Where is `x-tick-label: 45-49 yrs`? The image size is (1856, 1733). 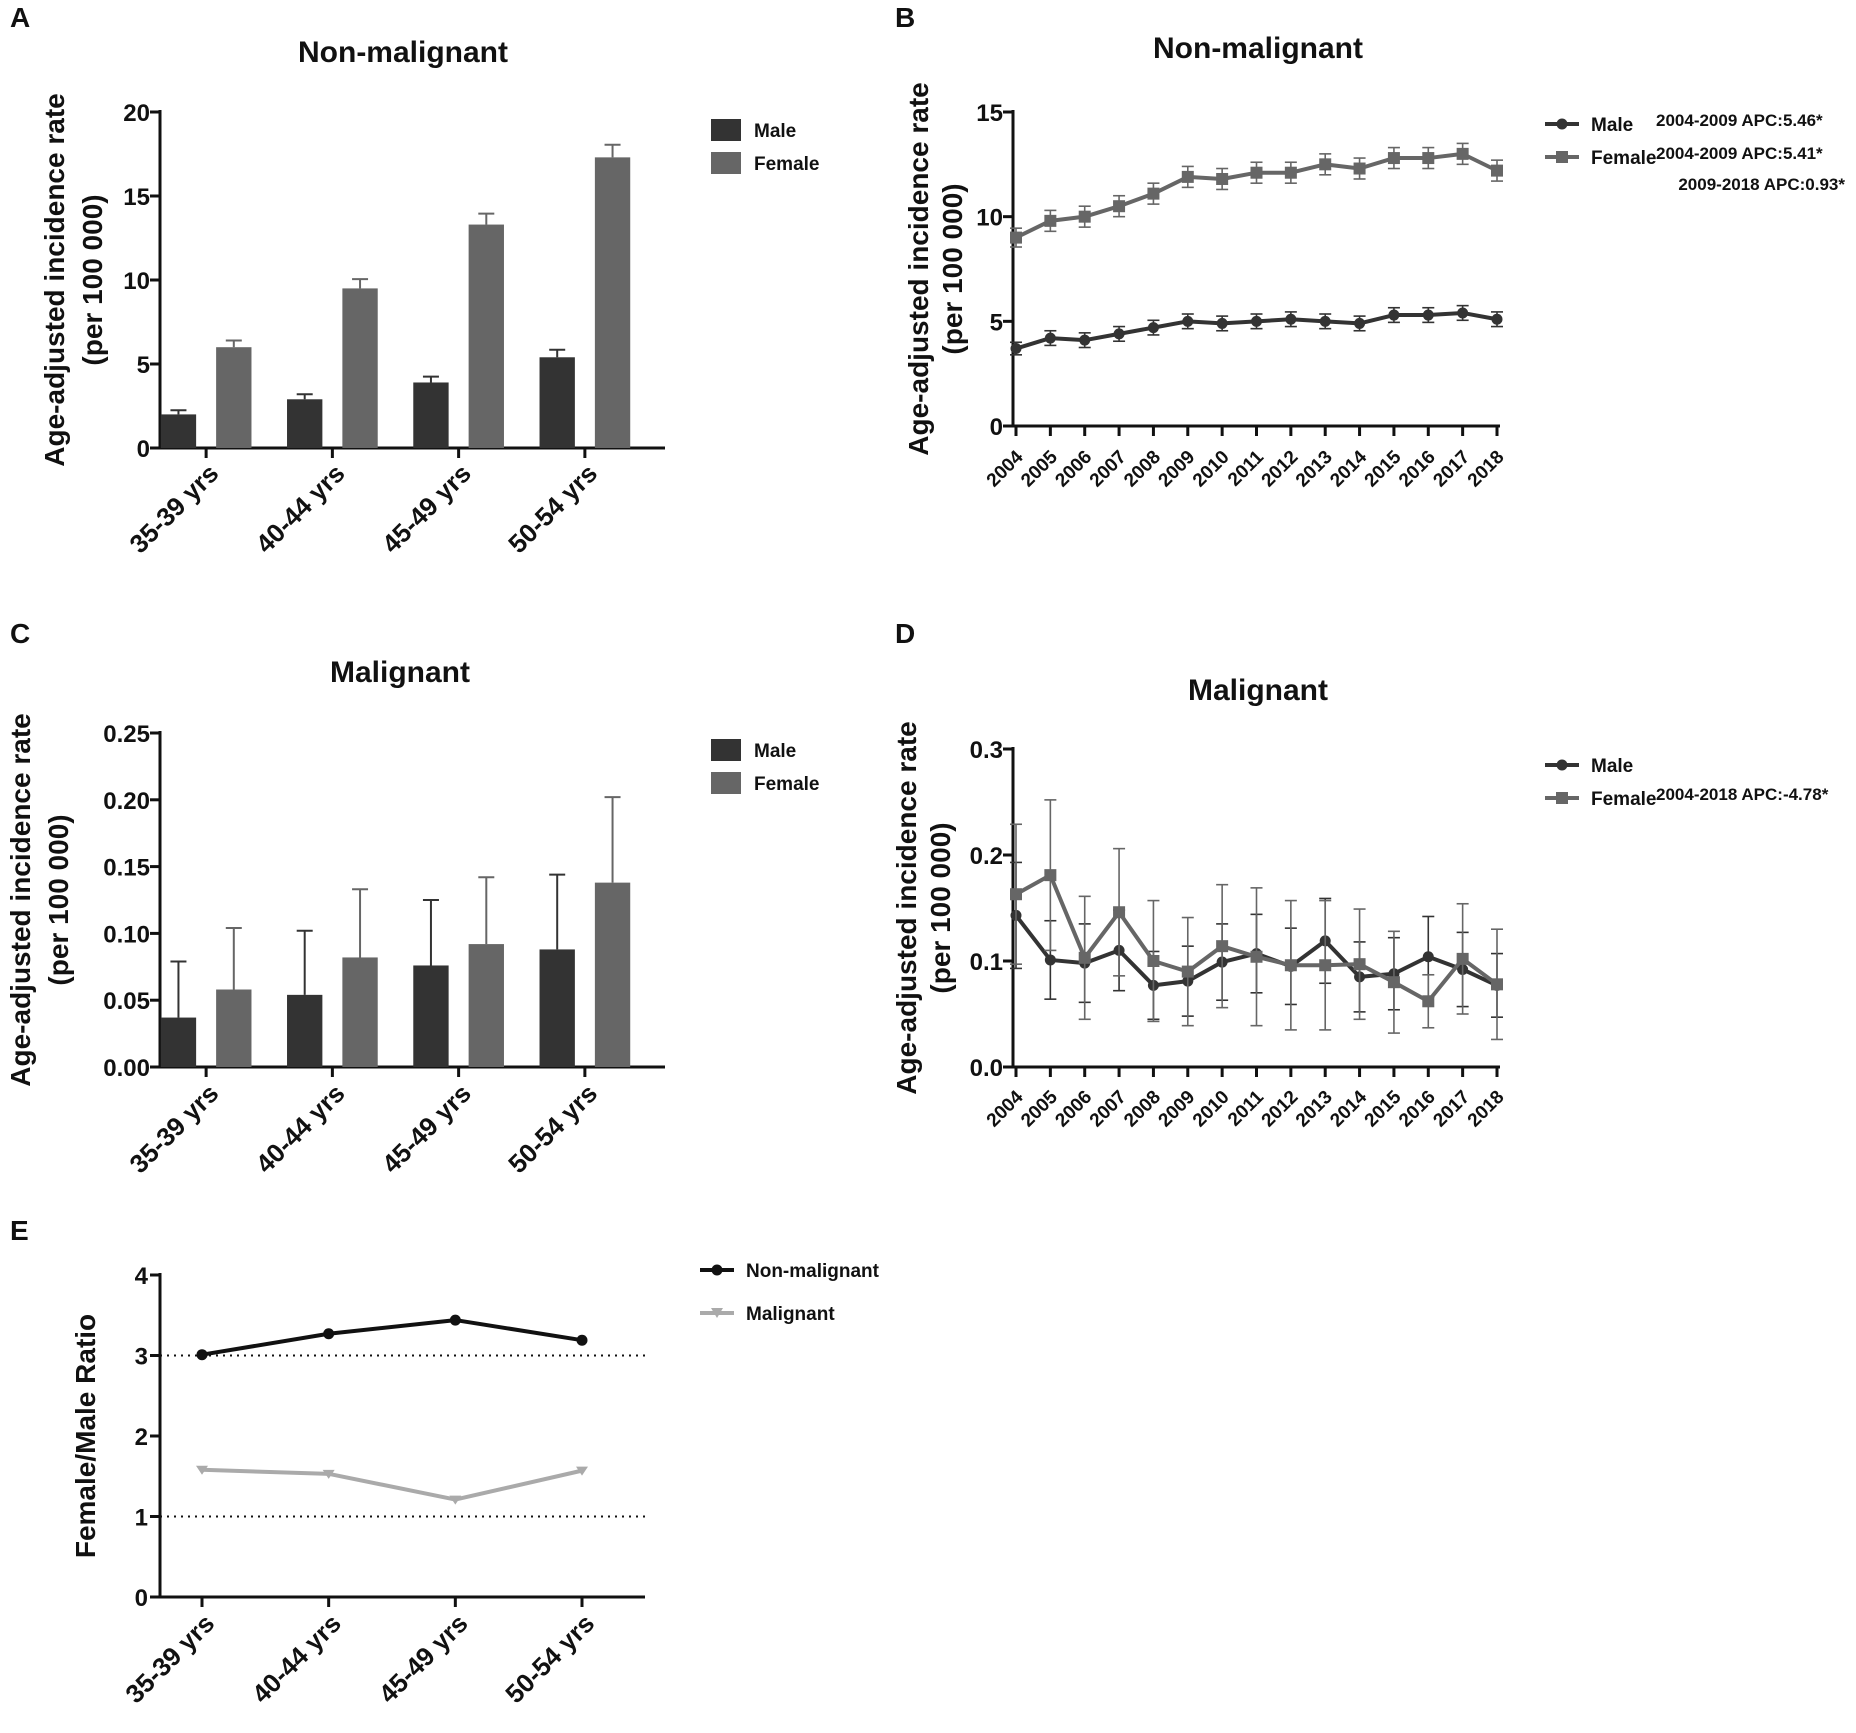
x-tick-label: 45-49 yrs is located at coordinates (423, 1658).